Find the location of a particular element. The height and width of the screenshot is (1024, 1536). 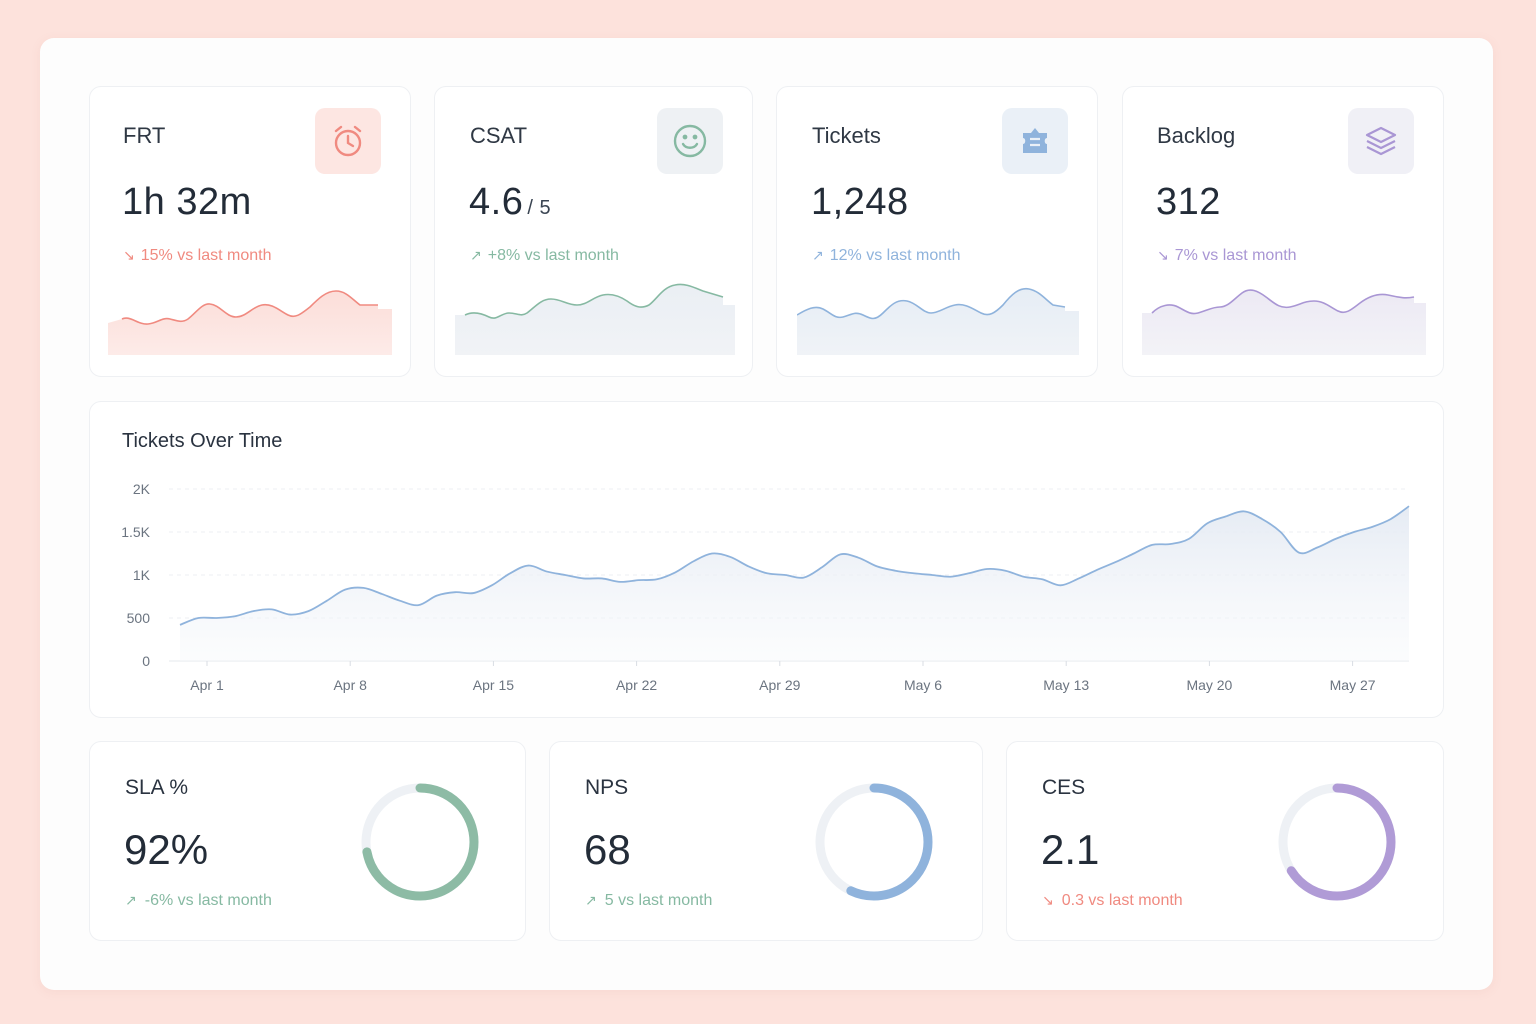

x-tick-label: May 13 is located at coordinates (1066, 685).